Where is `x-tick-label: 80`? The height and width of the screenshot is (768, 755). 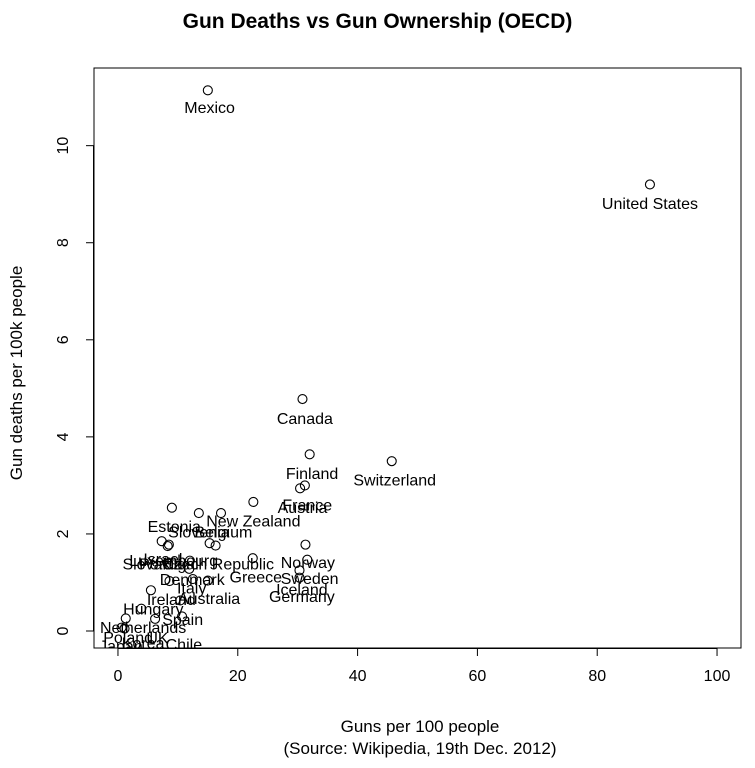
x-tick-label: 80 is located at coordinates (597, 676).